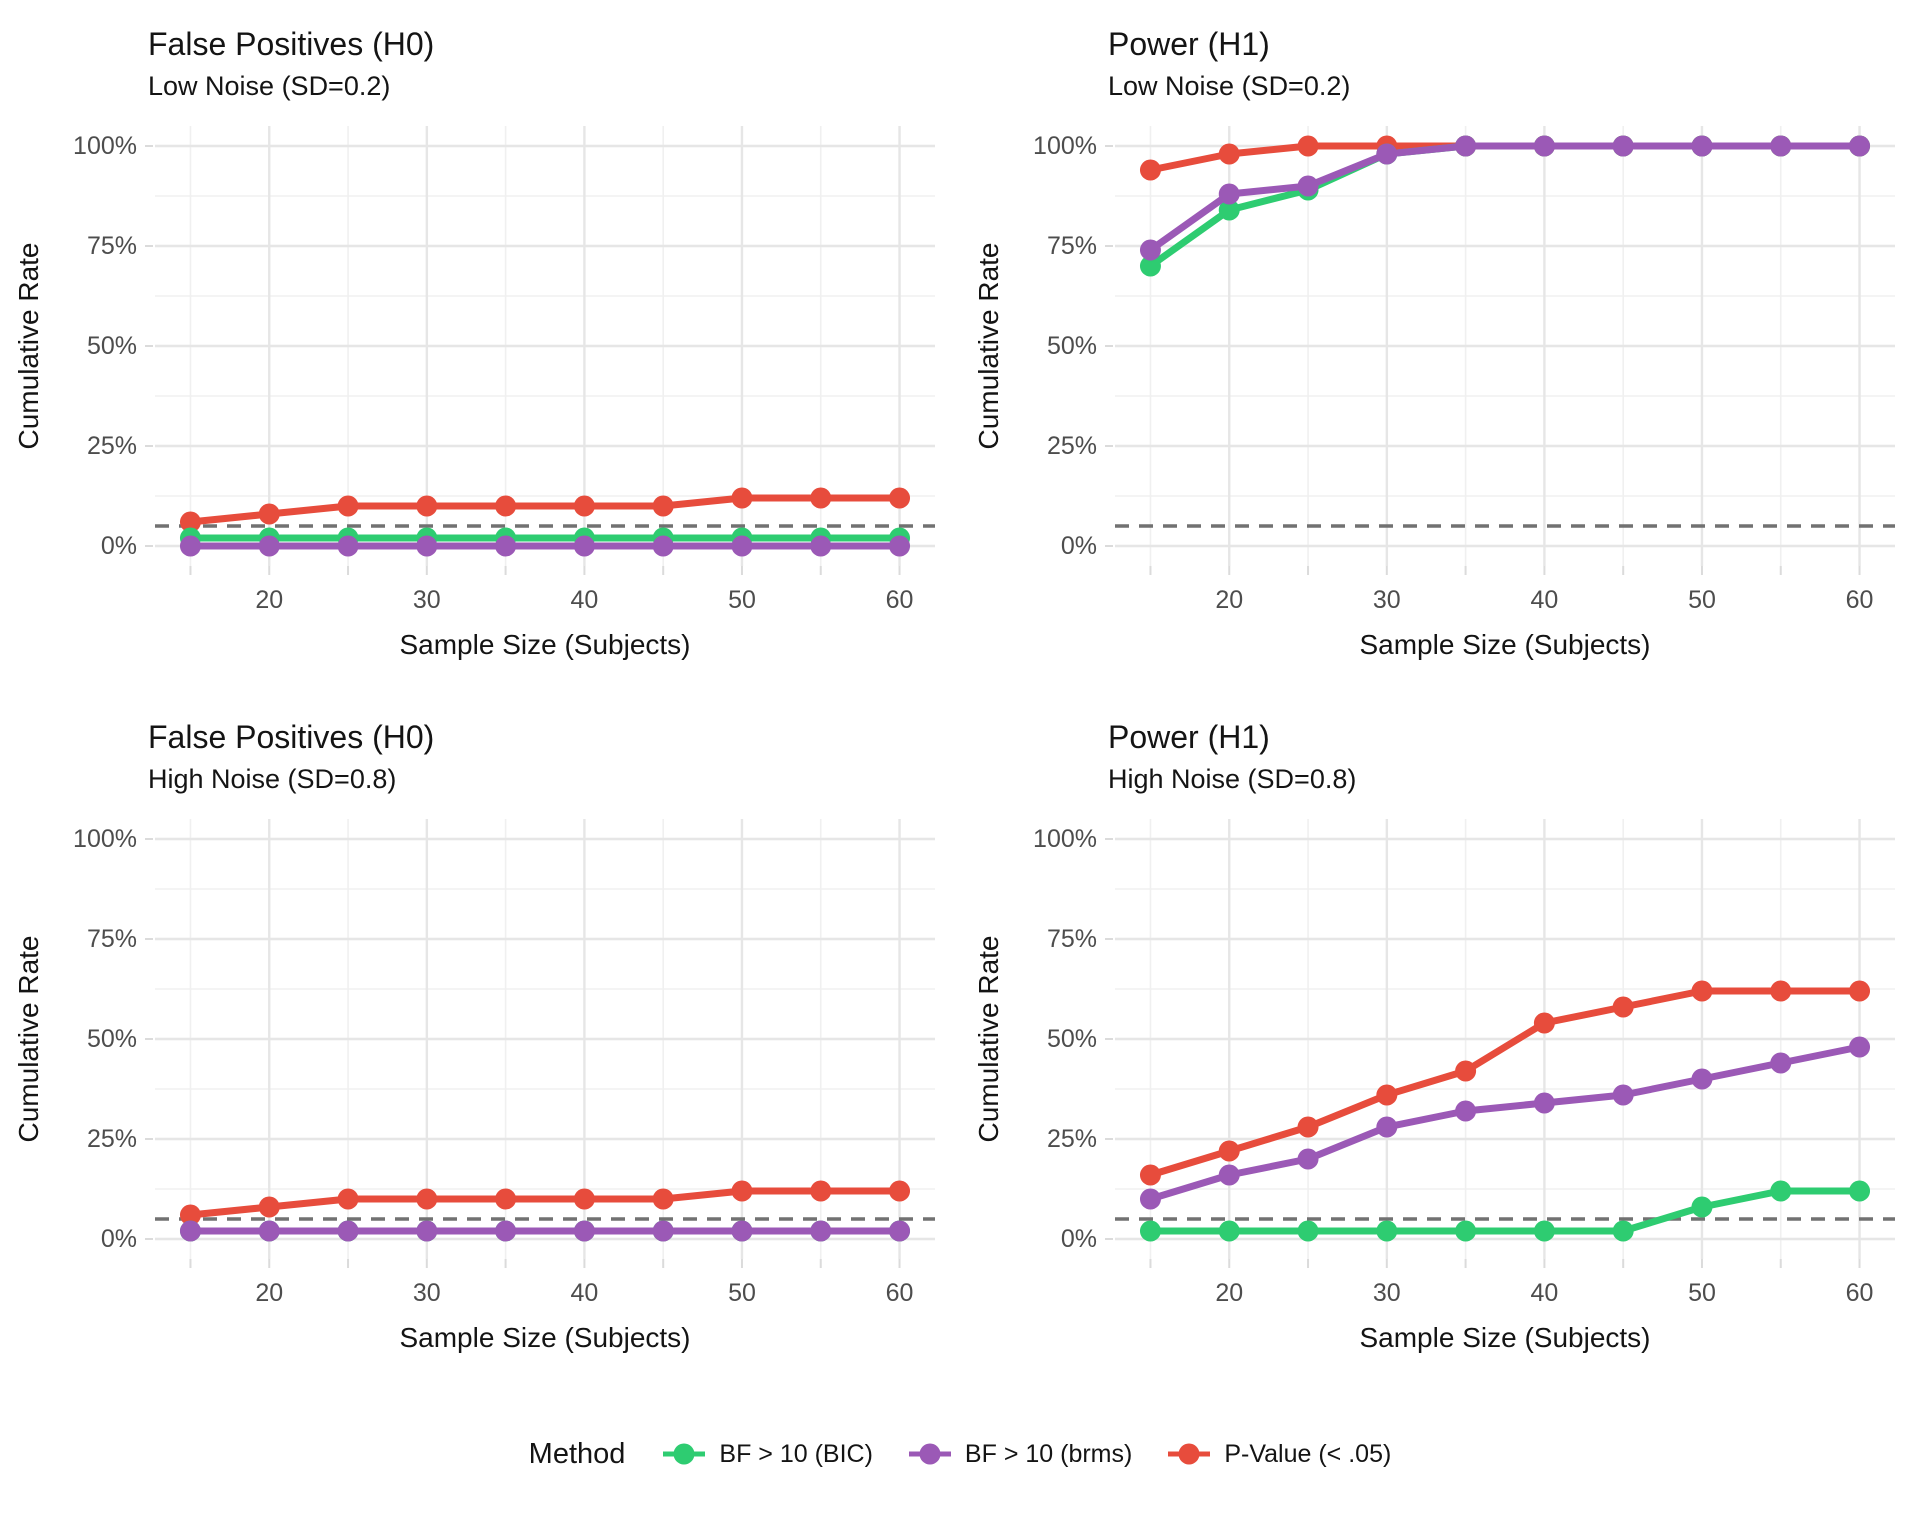 Image resolution: width=1920 pixels, height=1536 pixels. What do you see at coordinates (577, 1453) in the screenshot?
I see `legend-title: Method` at bounding box center [577, 1453].